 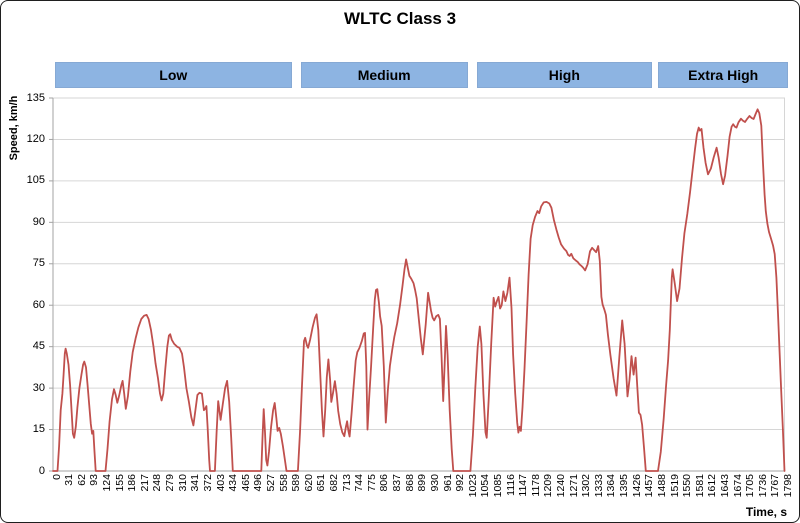 What do you see at coordinates (258, 483) in the screenshot?
I see `x-tick-label: 496` at bounding box center [258, 483].